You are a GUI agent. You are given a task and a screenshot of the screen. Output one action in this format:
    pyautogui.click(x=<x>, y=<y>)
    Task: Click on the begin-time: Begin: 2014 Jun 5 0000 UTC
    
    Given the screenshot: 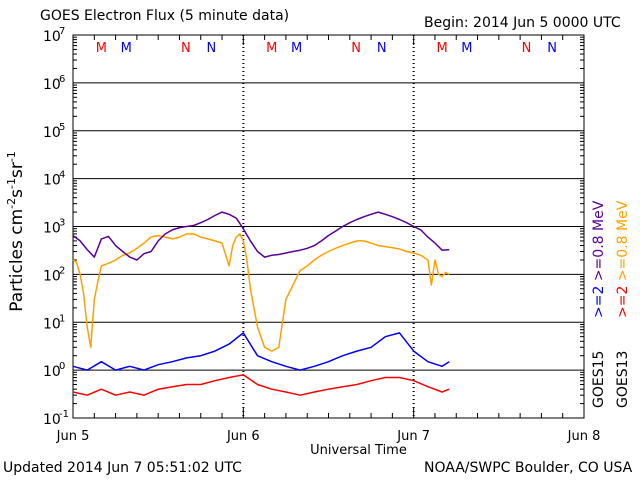 What is the action you would take?
    pyautogui.click(x=522, y=23)
    